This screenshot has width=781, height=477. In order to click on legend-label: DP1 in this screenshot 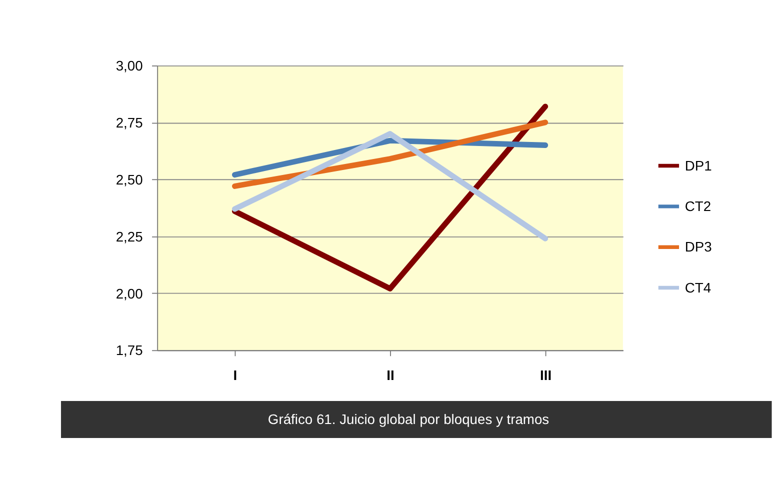, I will do `click(698, 165)`.